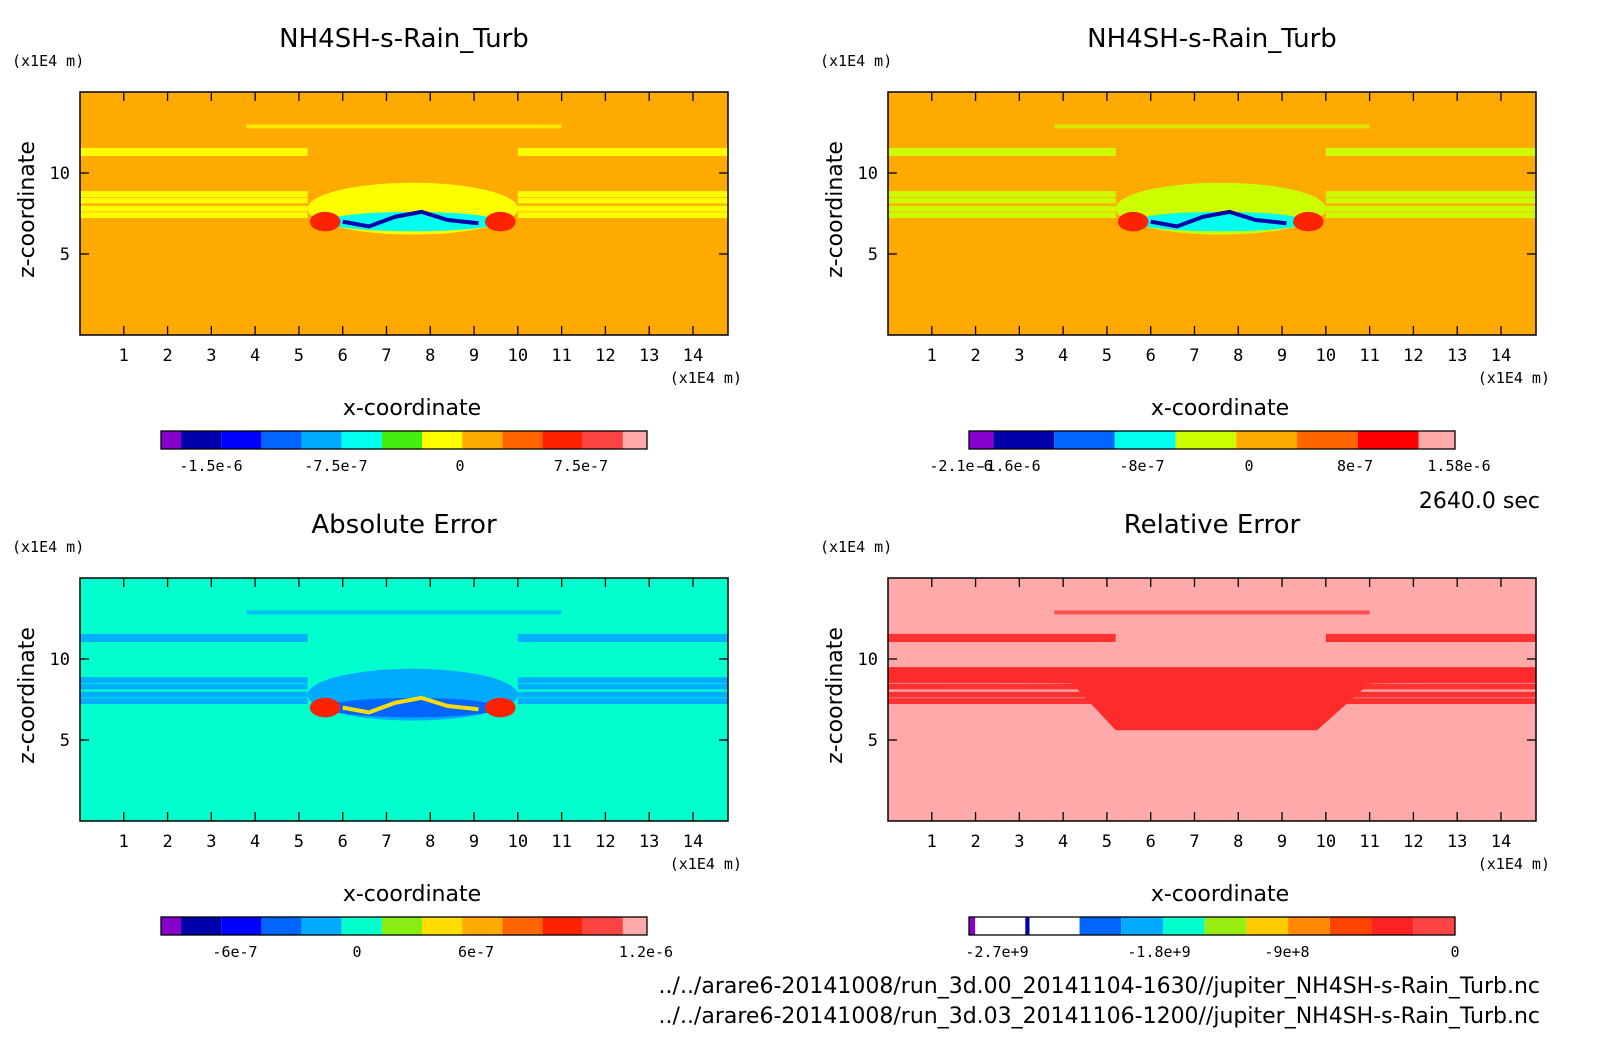 This screenshot has height=1054, width=1604. What do you see at coordinates (356, 952) in the screenshot?
I see `colorbar-tick-label: 0` at bounding box center [356, 952].